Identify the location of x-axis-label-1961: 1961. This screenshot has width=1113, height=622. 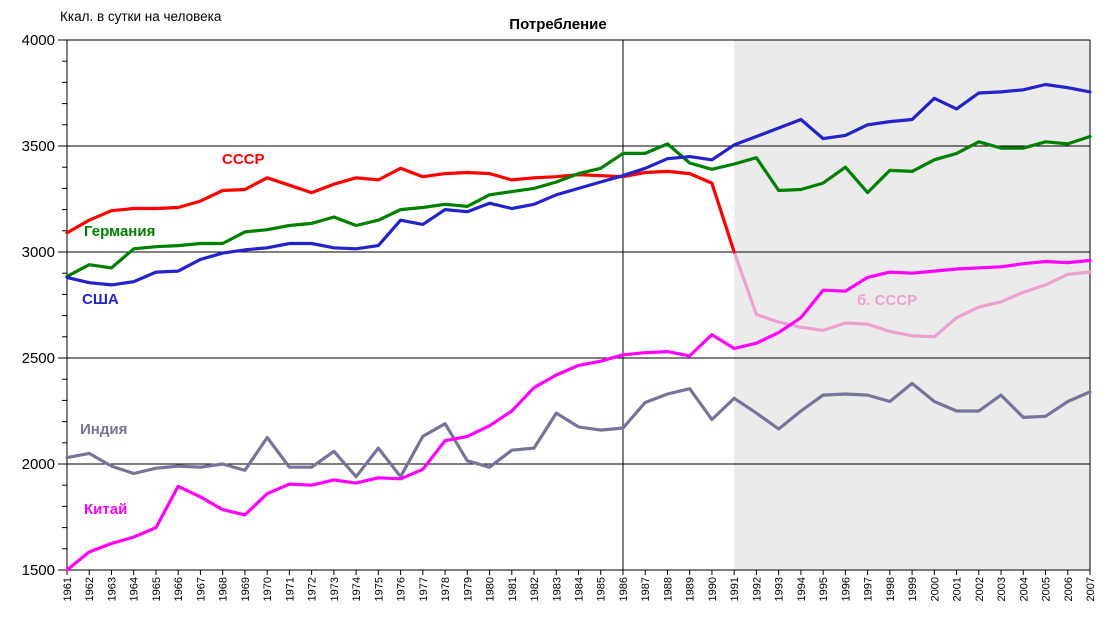
(68, 589).